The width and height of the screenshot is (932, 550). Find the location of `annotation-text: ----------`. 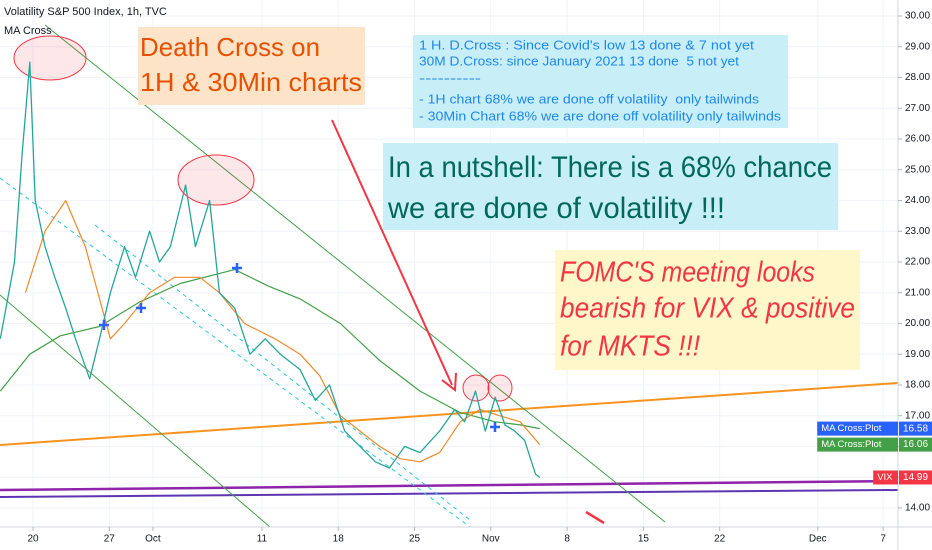

annotation-text: ---------- is located at coordinates (450, 77).